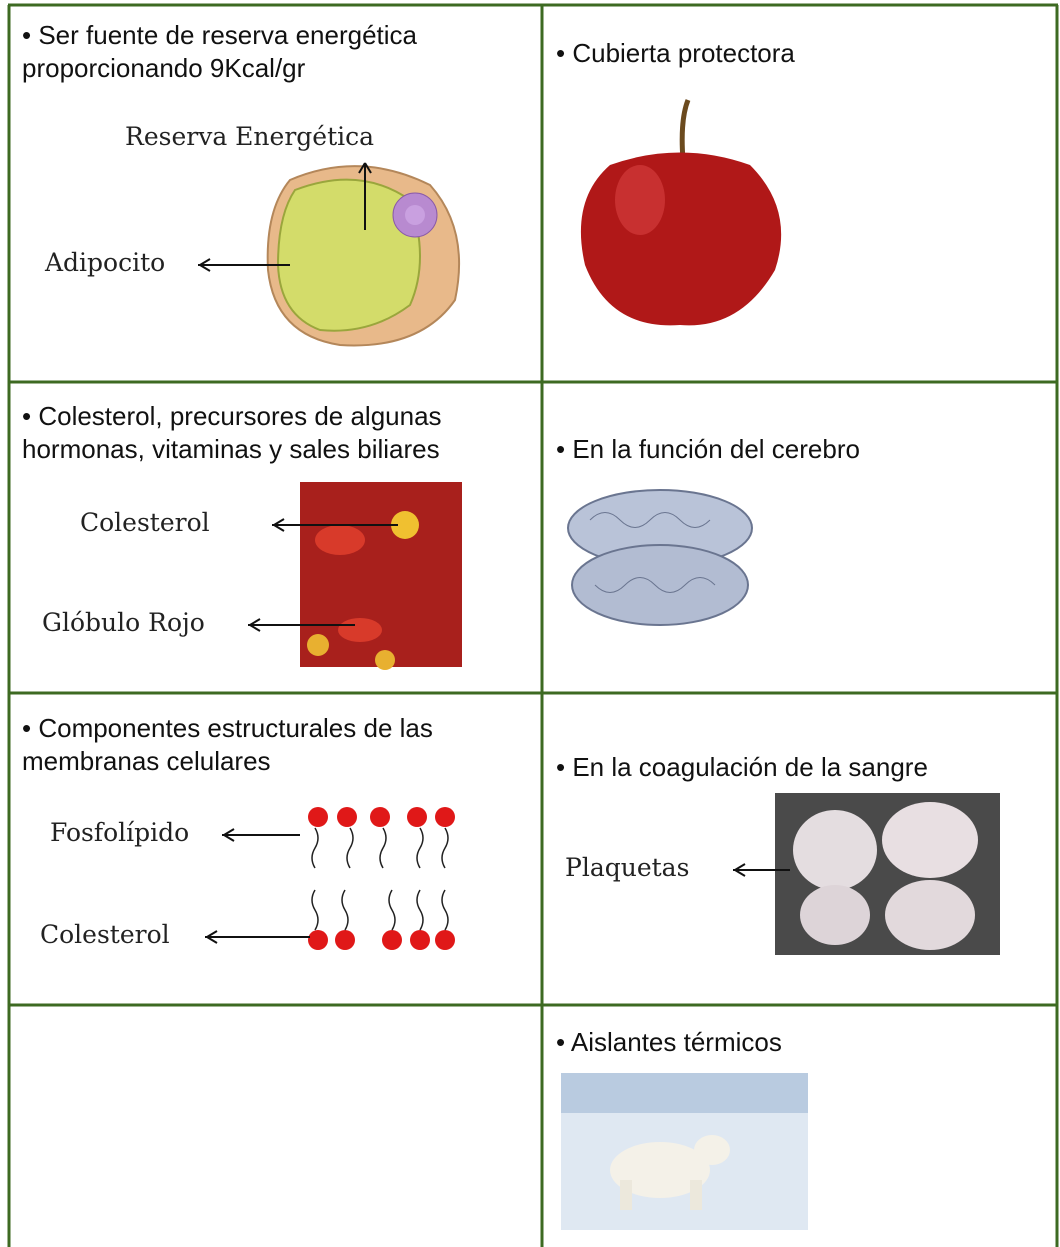 Image resolution: width=1060 pixels, height=1247 pixels. I want to click on image-label: Plaquetas, so click(627, 867).